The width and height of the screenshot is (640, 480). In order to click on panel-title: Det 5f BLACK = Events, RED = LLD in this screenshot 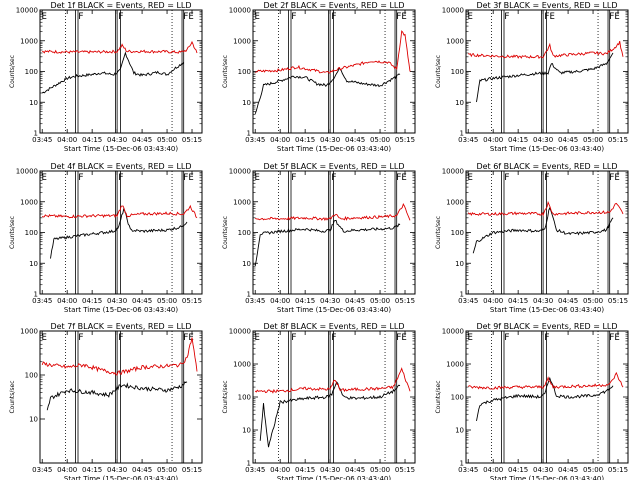, I will do `click(333, 166)`.